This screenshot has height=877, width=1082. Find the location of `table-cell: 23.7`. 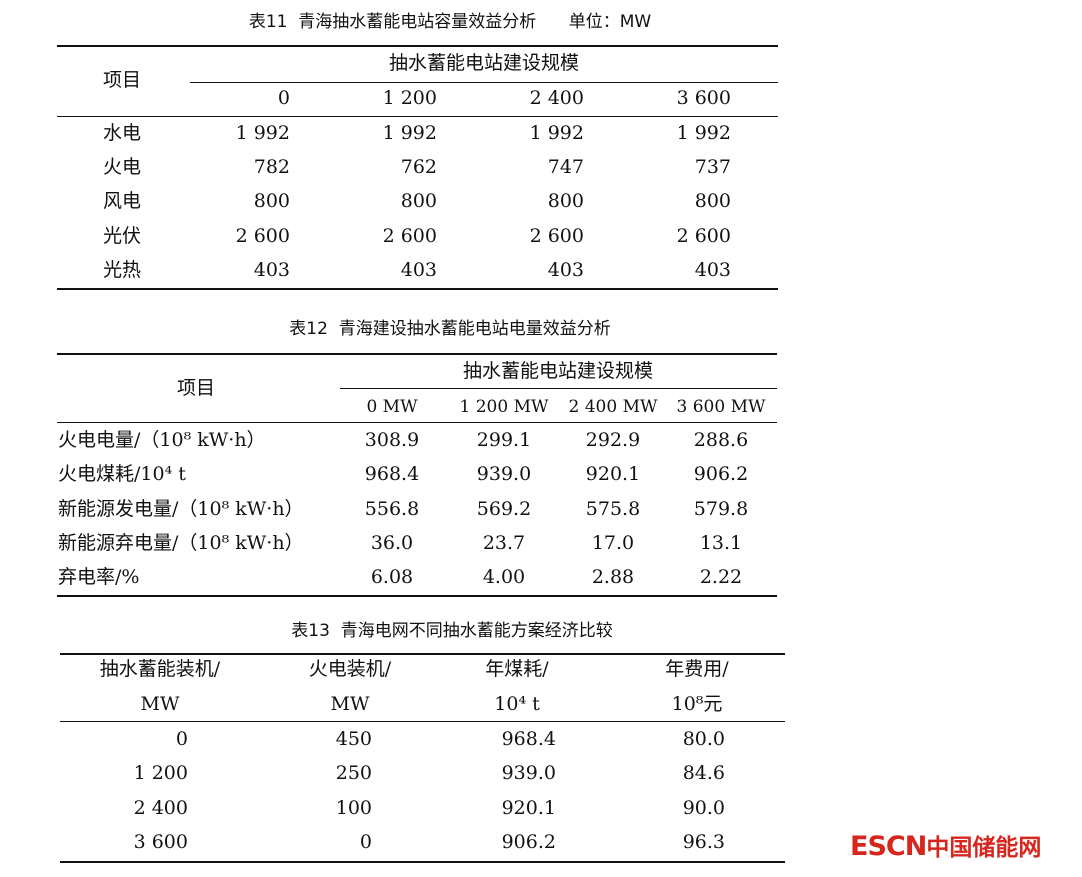

table-cell: 23.7 is located at coordinates (504, 542).